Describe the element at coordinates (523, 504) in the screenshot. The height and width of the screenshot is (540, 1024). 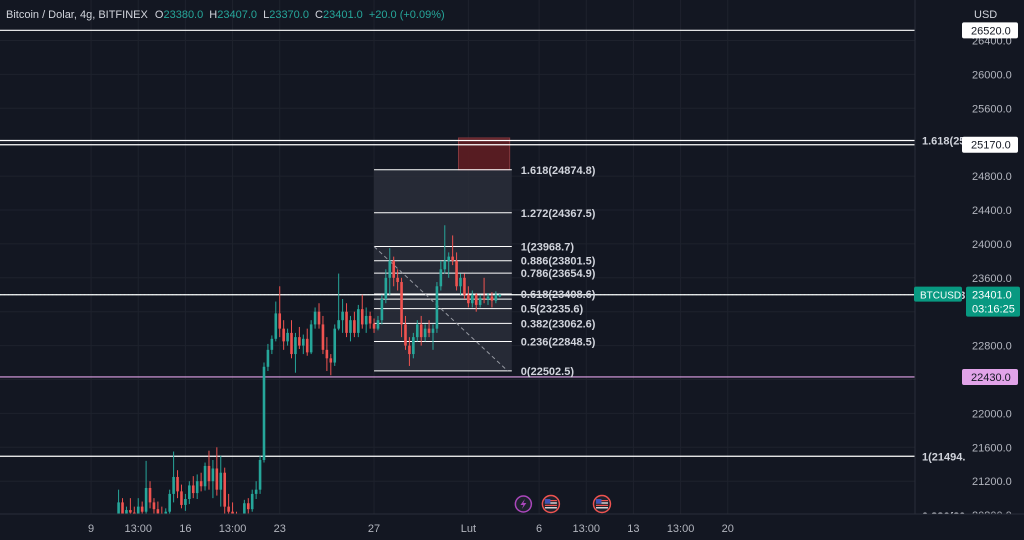
I see `lightning-icon` at that location.